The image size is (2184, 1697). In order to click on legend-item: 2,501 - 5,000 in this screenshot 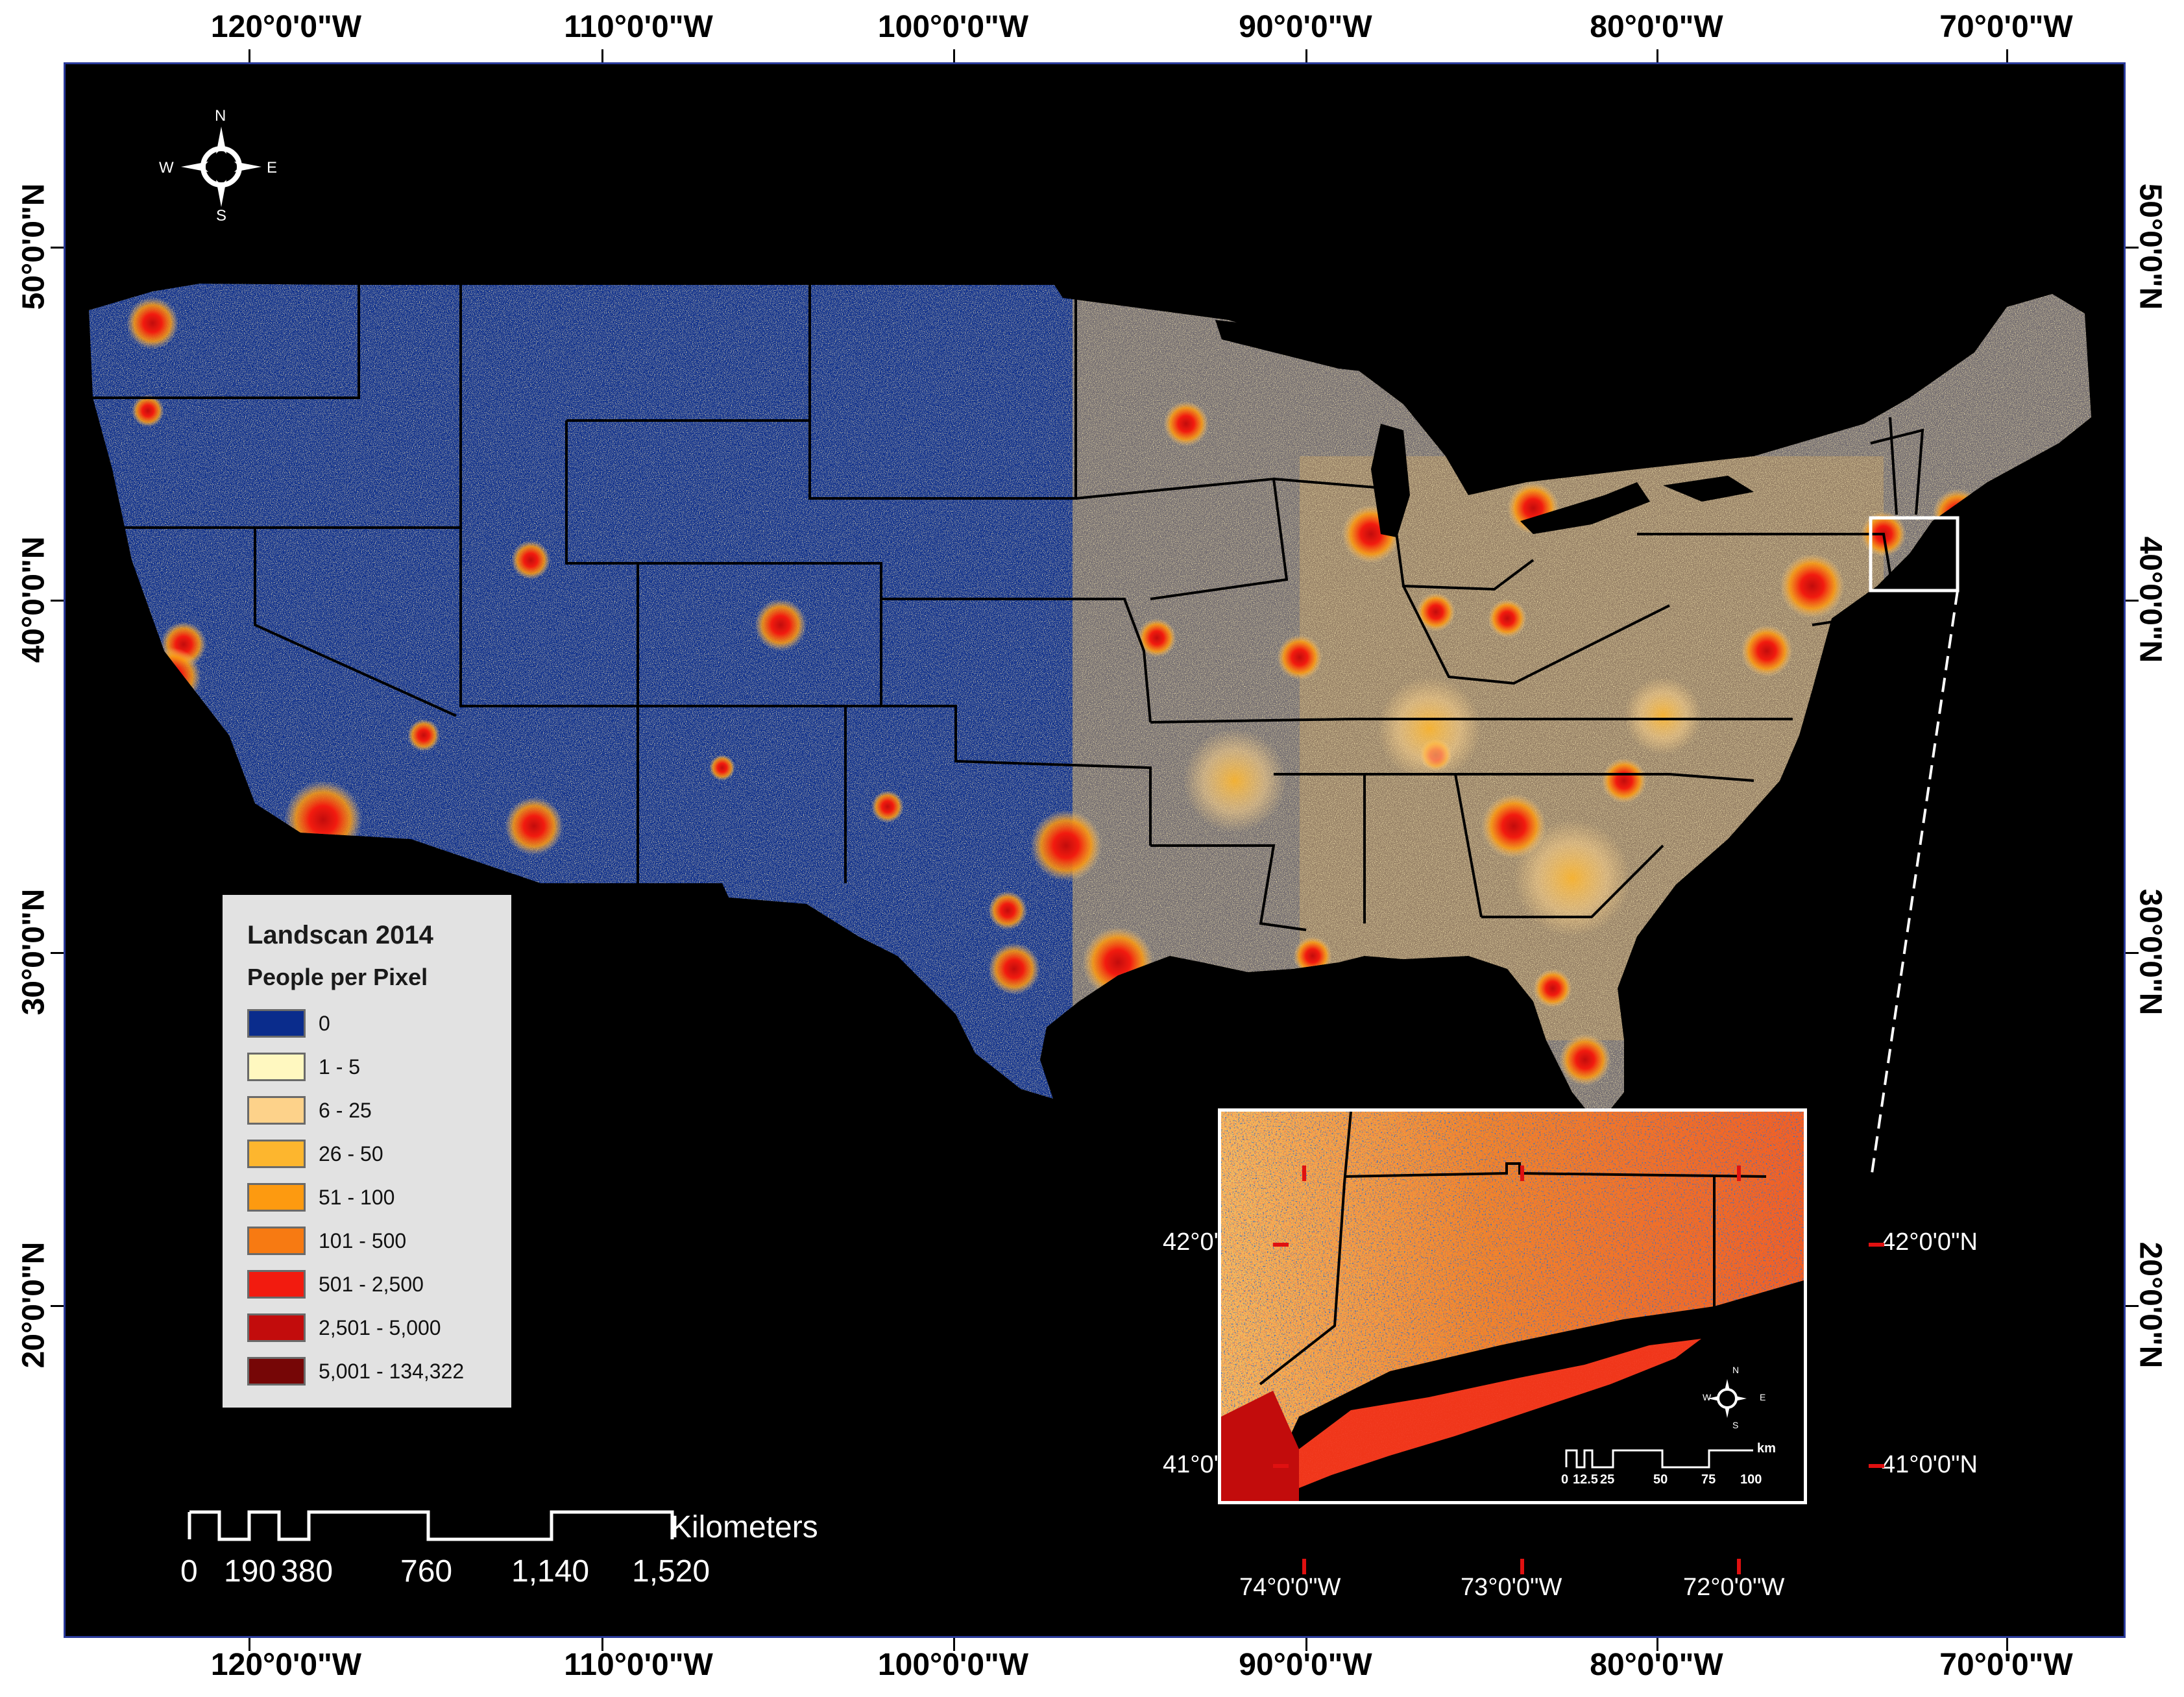, I will do `click(344, 1328)`.